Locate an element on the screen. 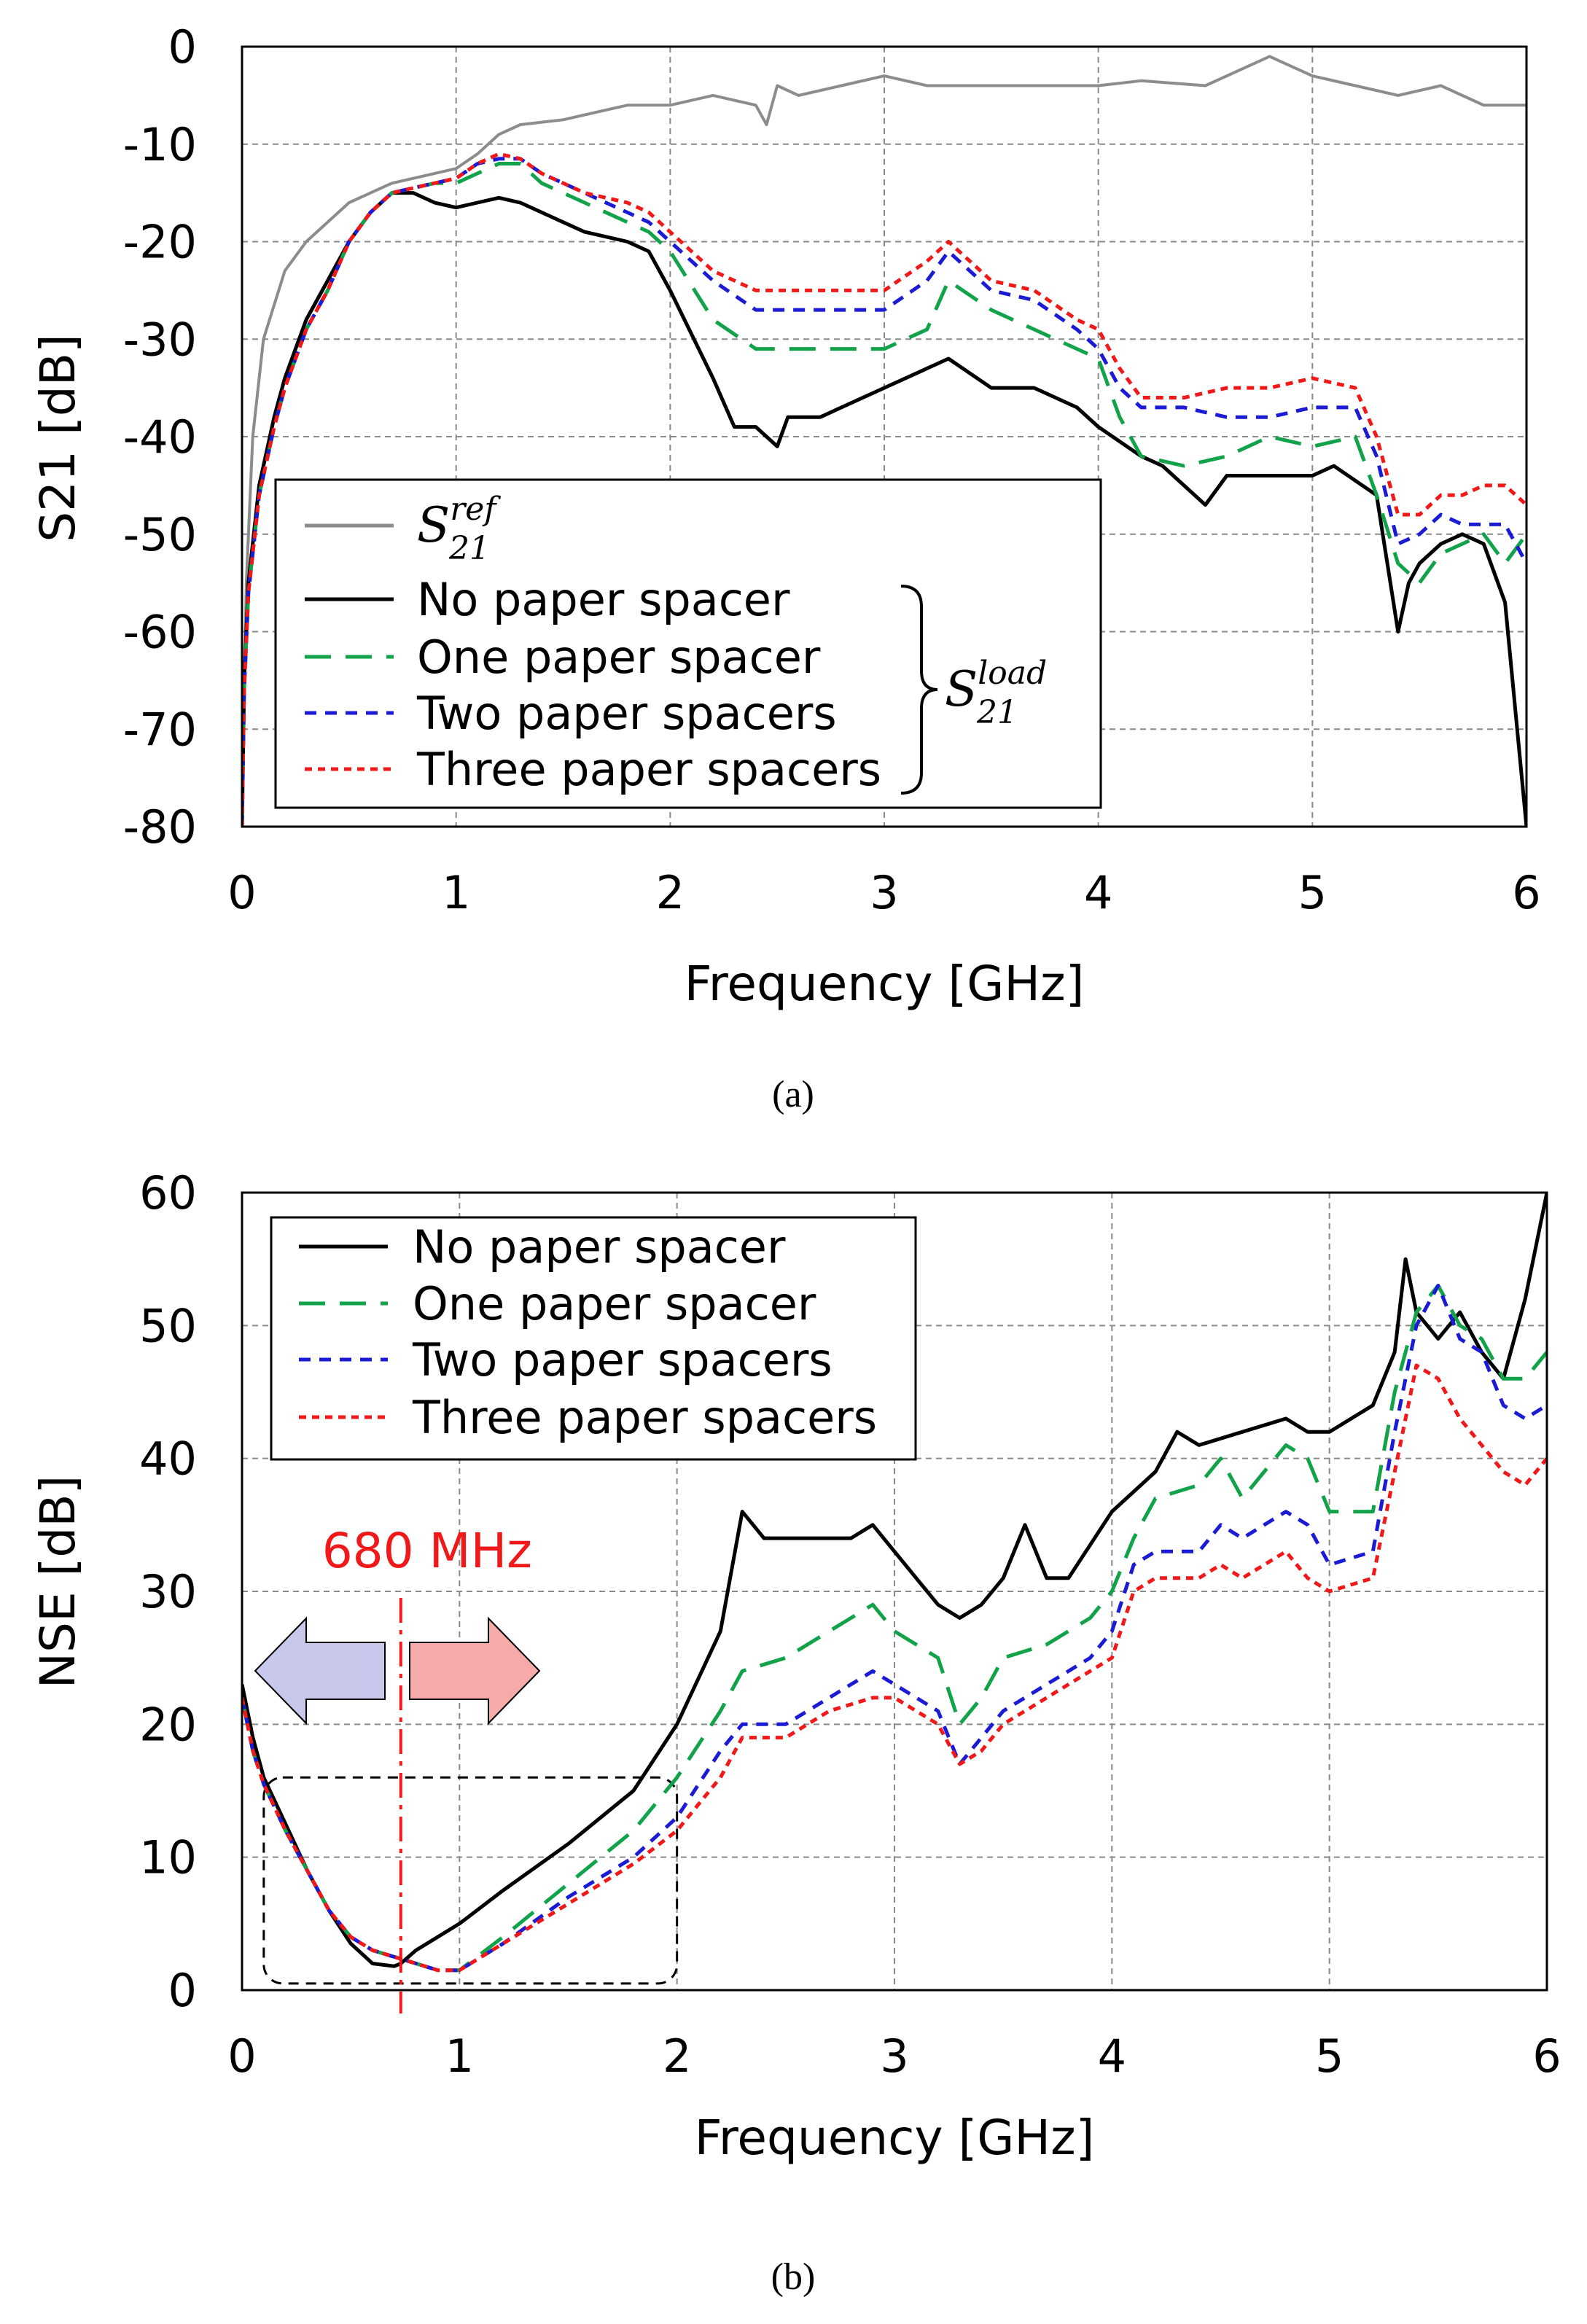  a-legend-load-symbol: S is located at coordinates (961, 689).